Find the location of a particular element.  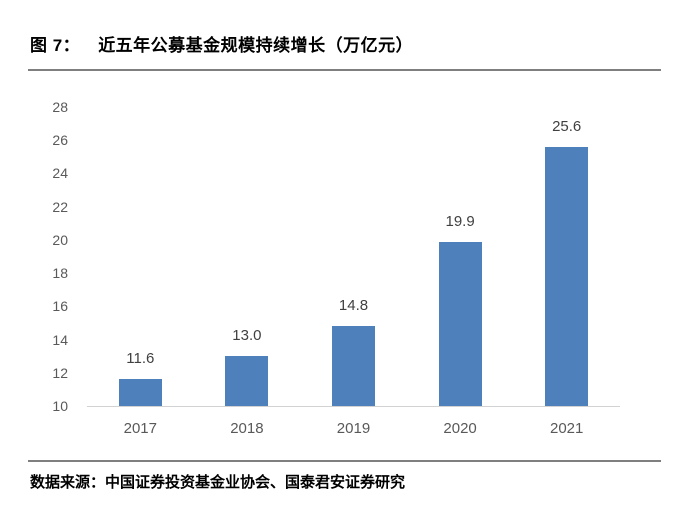

x-axis-category-label: 2018 is located at coordinates (247, 428).